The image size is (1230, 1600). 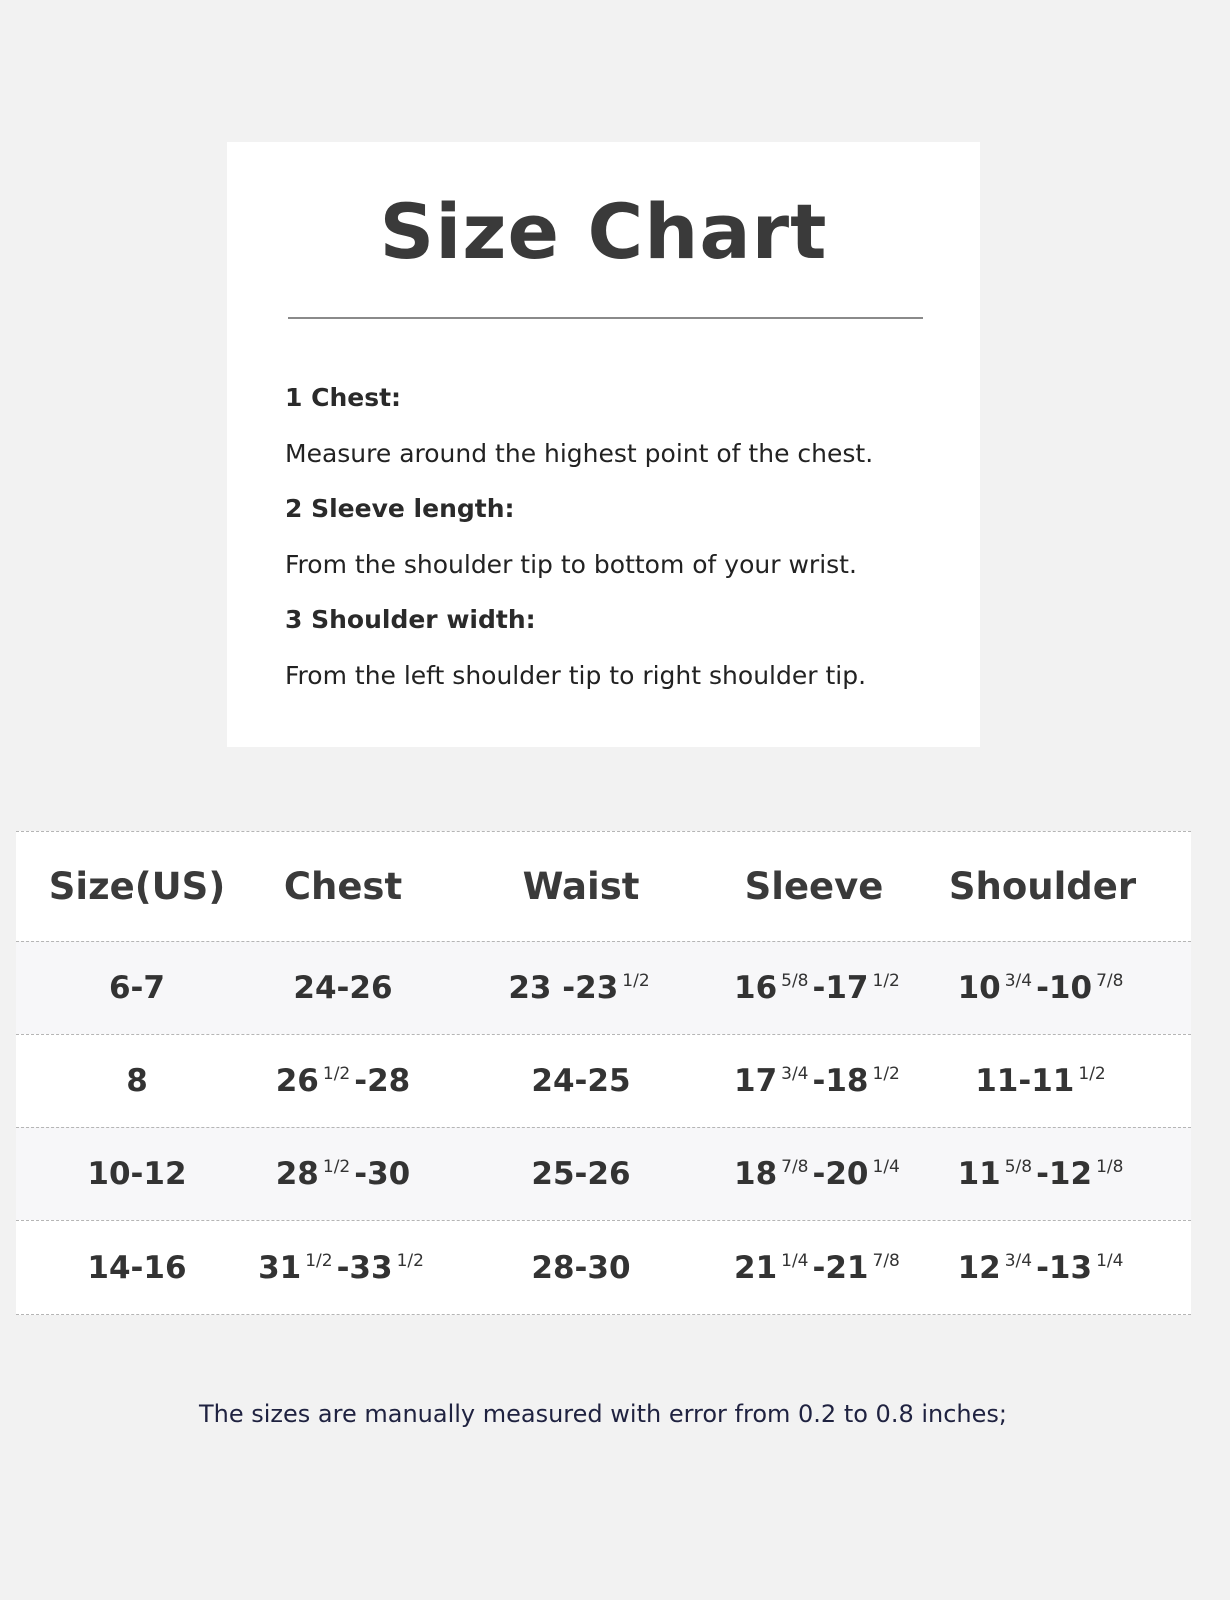 I want to click on cell-size: 10-12, so click(x=137, y=1174).